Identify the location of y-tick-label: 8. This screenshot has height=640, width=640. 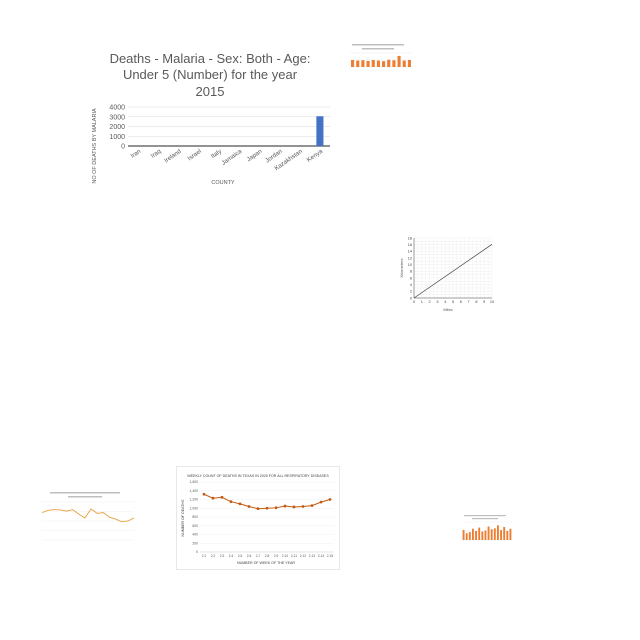
(411, 272).